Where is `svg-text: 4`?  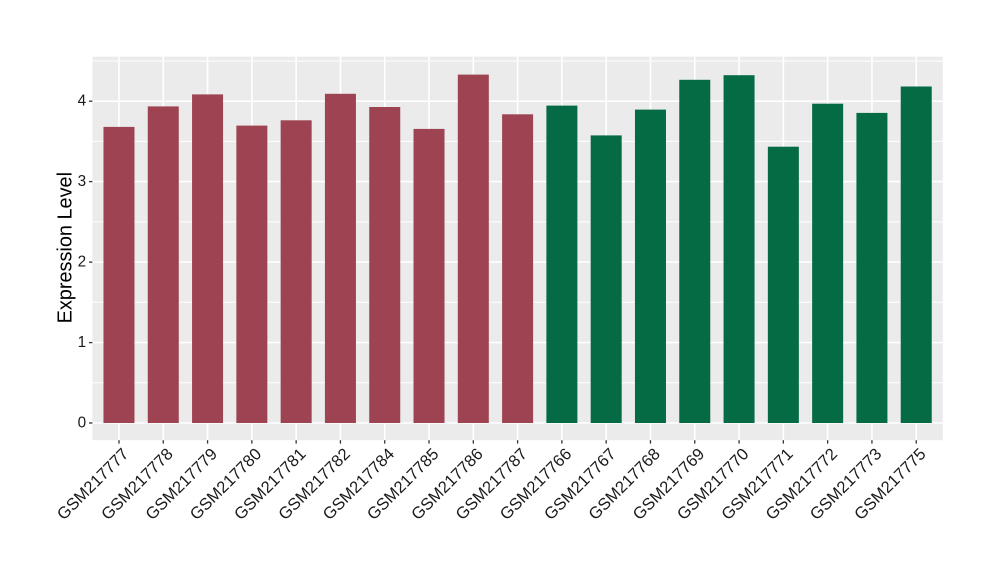 svg-text: 4 is located at coordinates (82, 101).